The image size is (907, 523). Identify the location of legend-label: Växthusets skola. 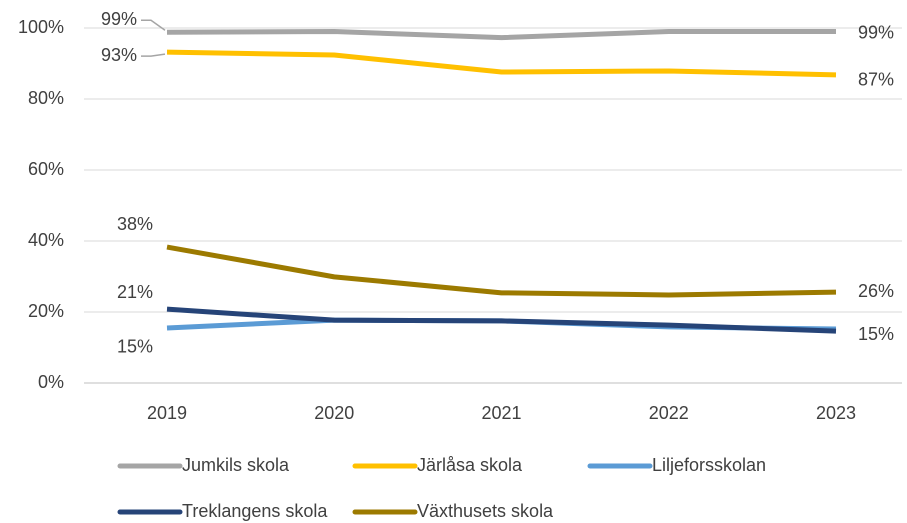
(485, 511).